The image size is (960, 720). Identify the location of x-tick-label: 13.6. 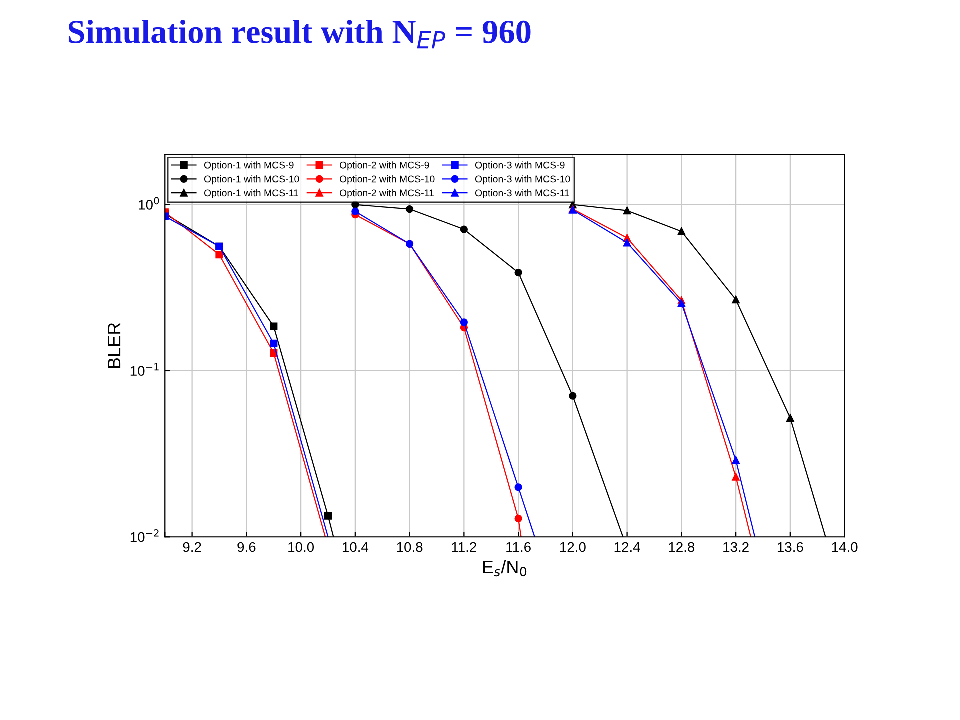
(791, 547).